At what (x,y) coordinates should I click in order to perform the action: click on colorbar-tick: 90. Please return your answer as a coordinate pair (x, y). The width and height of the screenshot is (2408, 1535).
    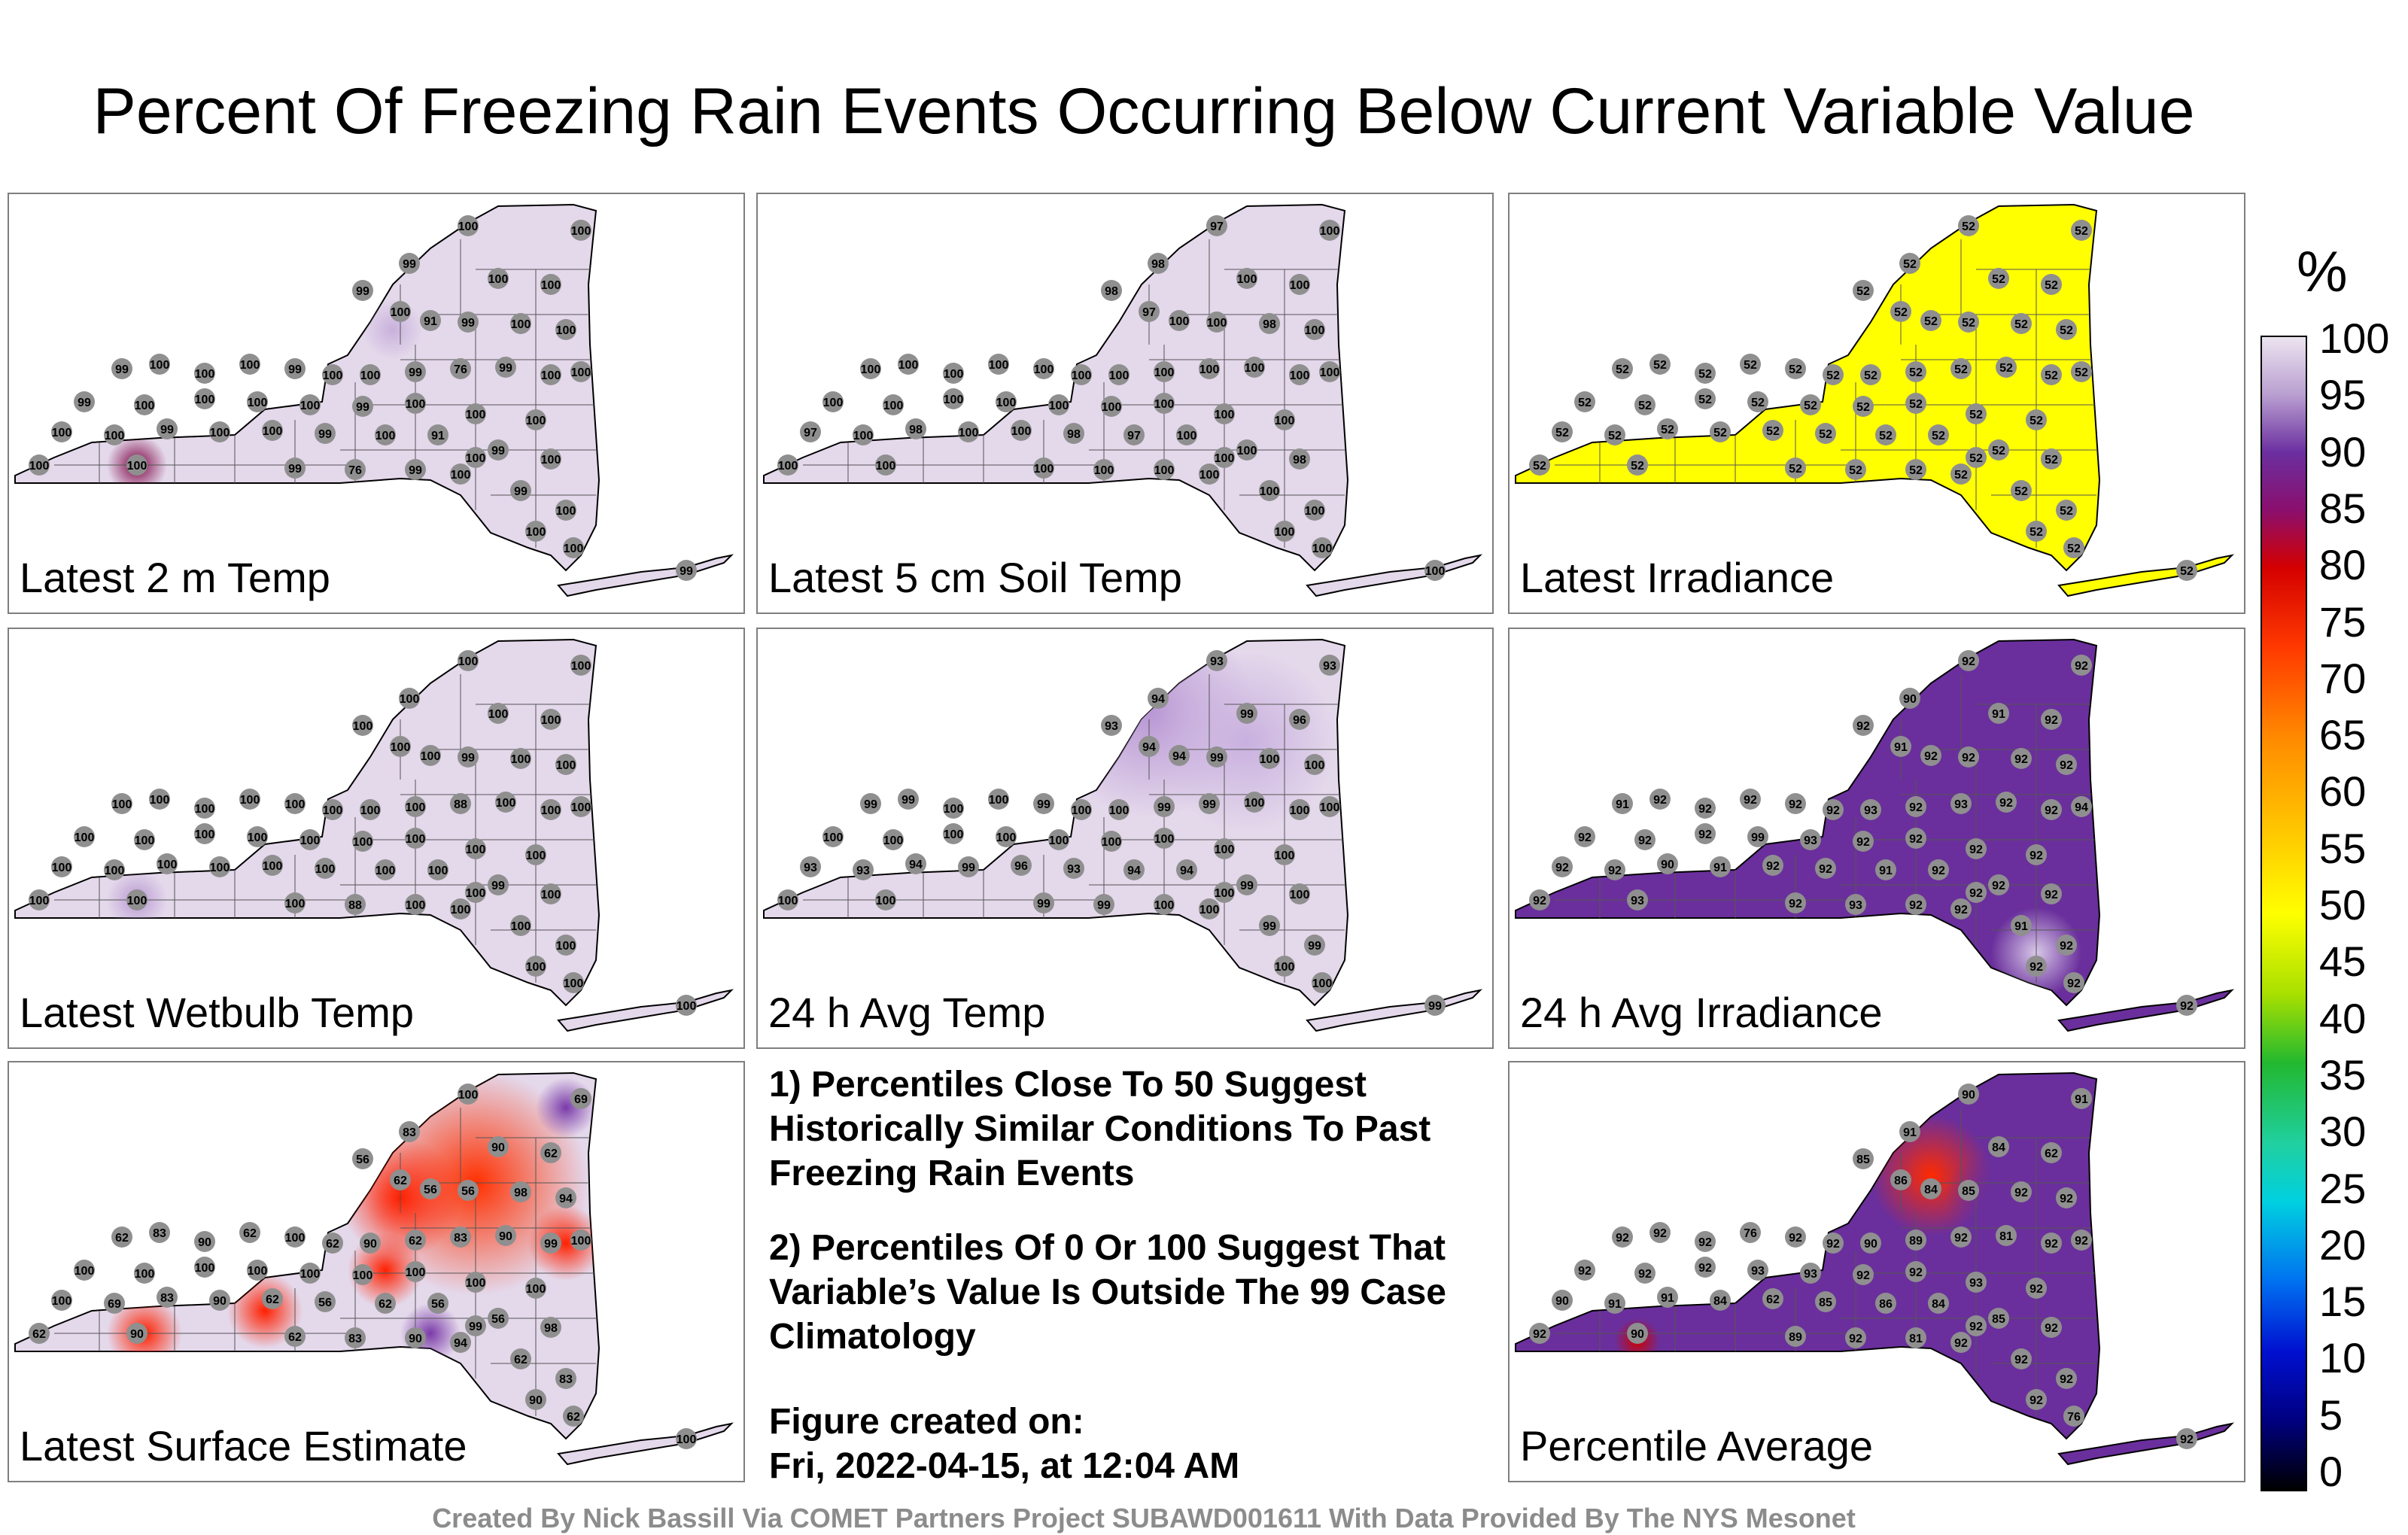
    Looking at the image, I should click on (2343, 451).